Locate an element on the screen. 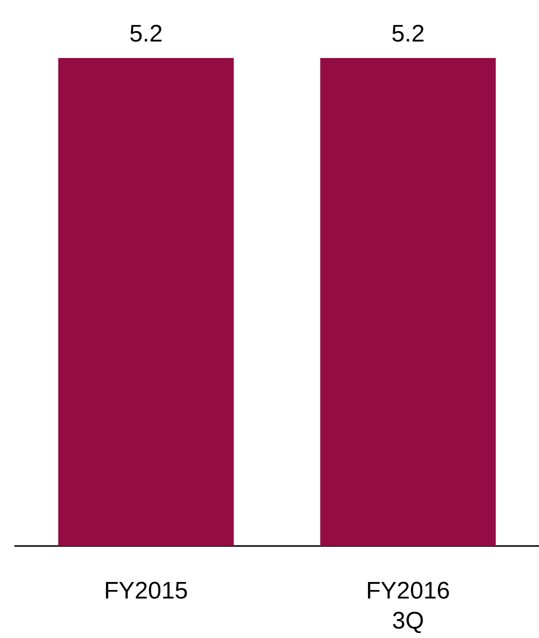  x-tick-label: FY2015 is located at coordinates (146, 591).